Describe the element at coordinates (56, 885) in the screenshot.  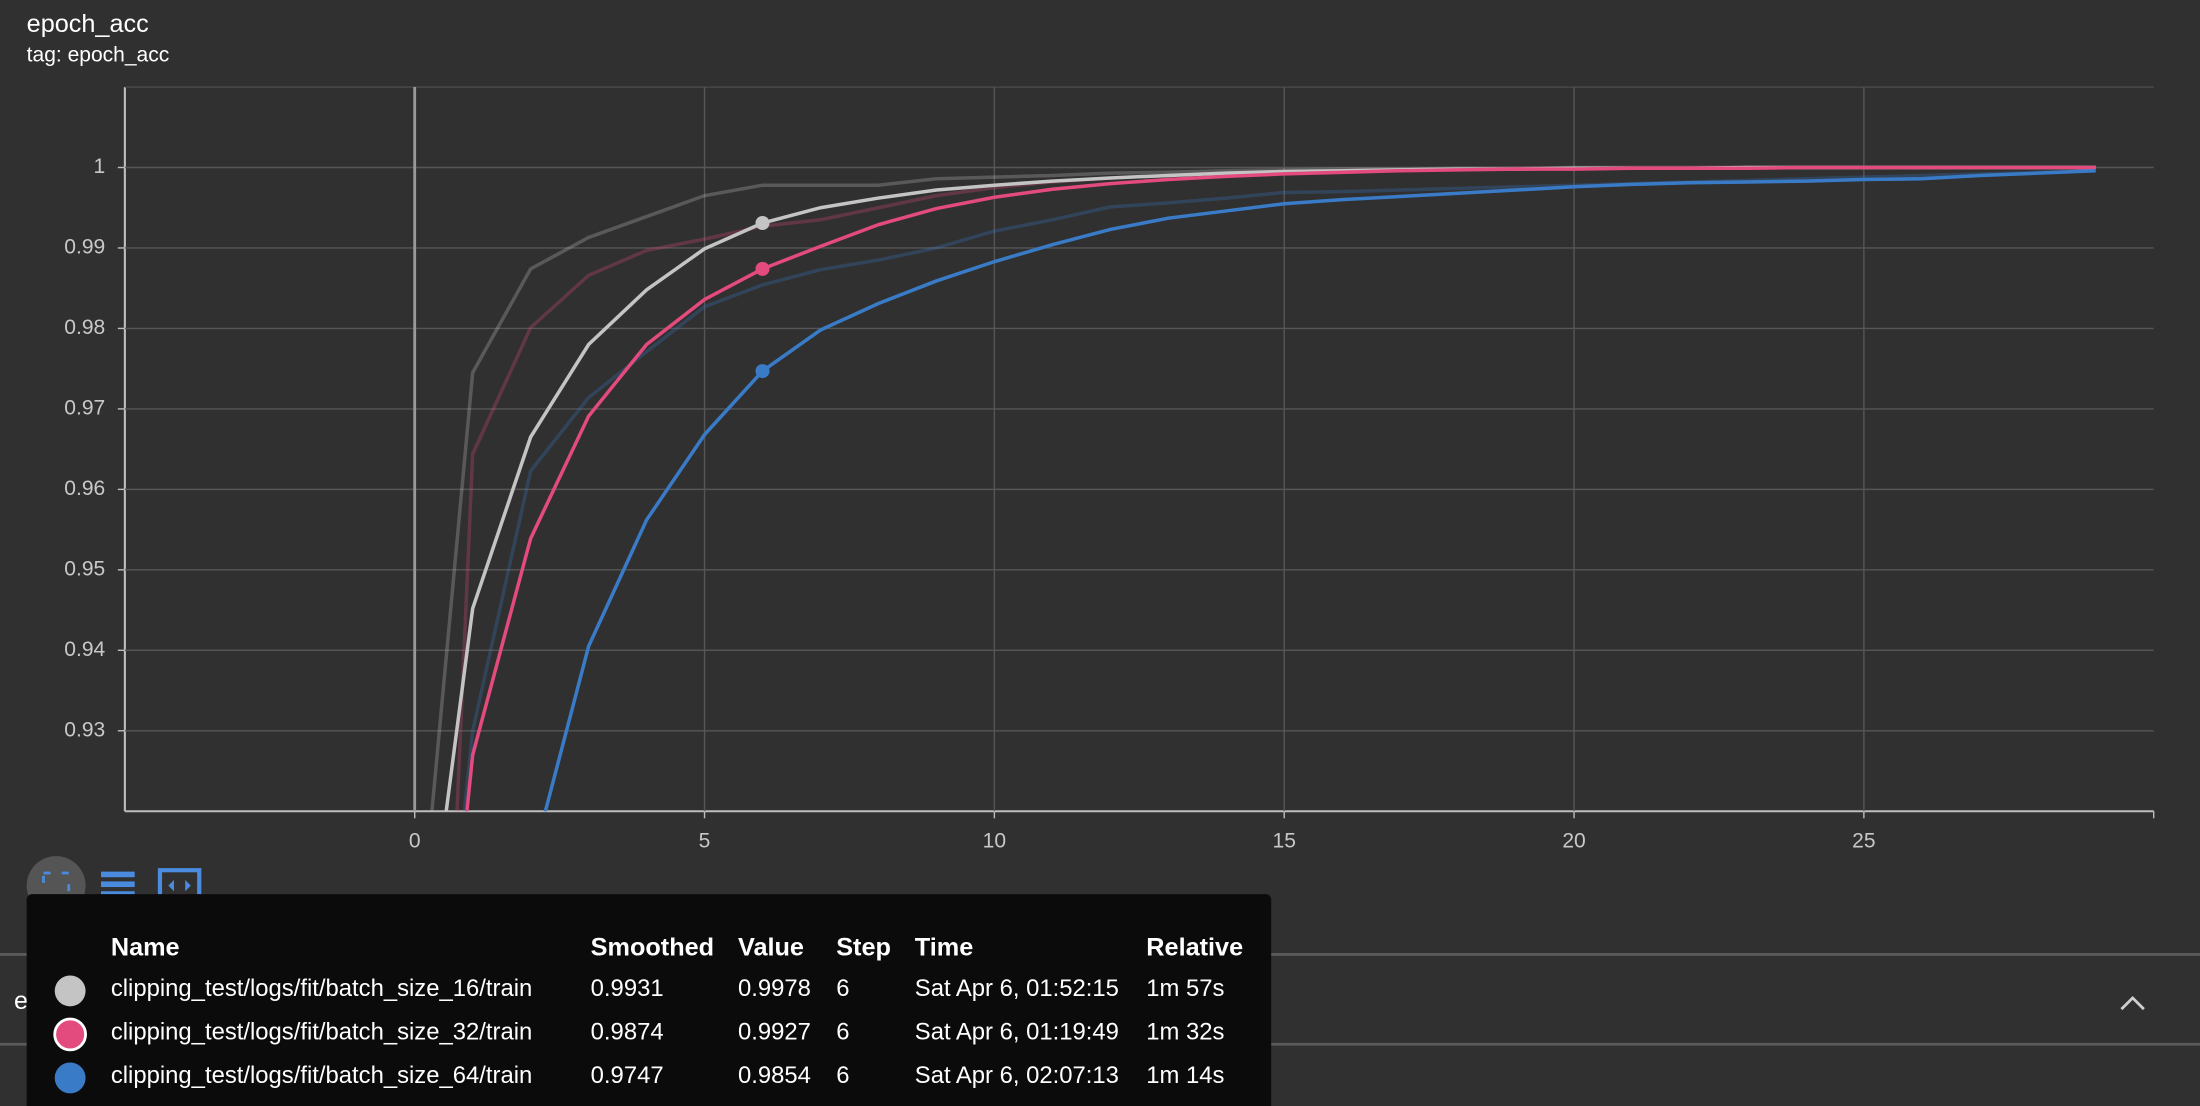
I see `fullscreen-icon` at that location.